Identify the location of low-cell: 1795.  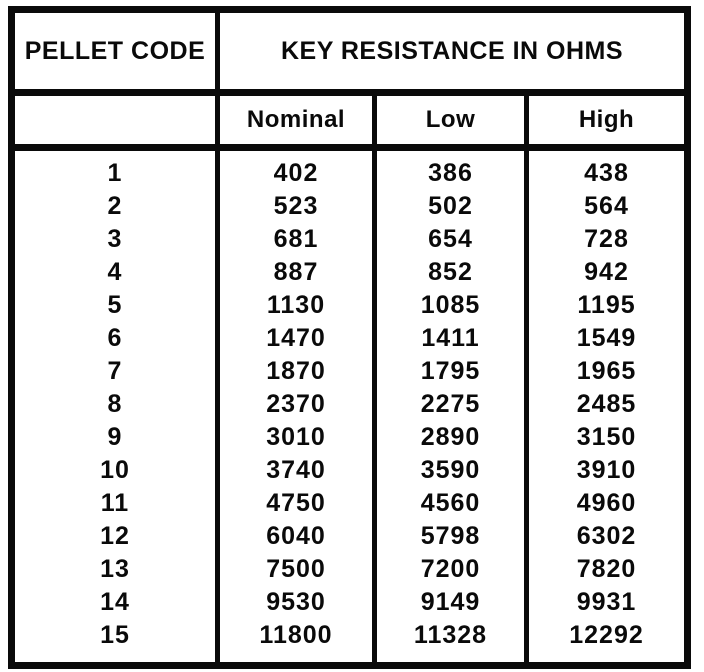
(449, 371).